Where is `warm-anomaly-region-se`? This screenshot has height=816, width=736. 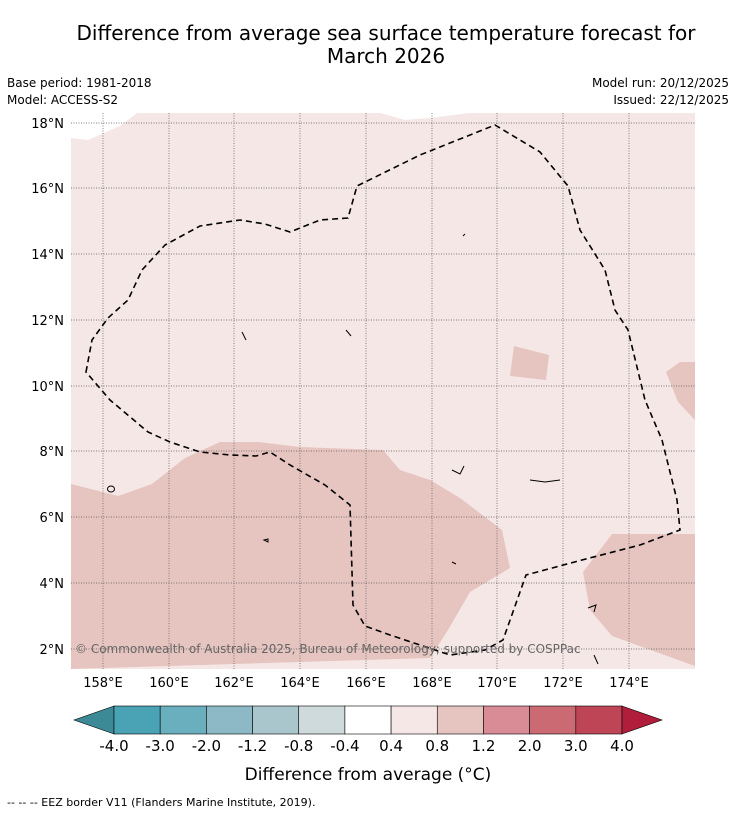 warm-anomaly-region-se is located at coordinates (639, 600).